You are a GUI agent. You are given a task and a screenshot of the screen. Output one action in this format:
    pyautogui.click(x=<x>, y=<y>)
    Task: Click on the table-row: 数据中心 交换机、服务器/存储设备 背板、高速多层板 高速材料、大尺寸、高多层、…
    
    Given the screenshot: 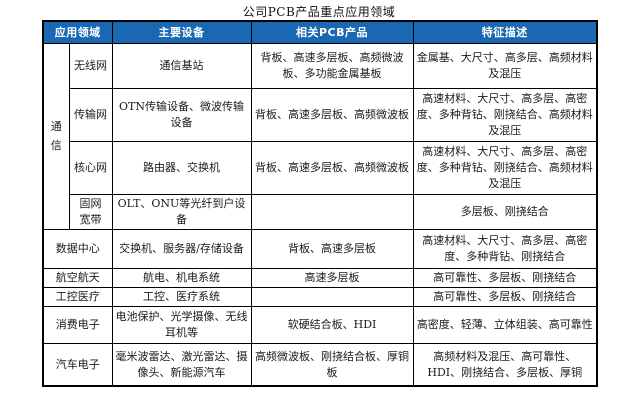 What is the action you would take?
    pyautogui.click(x=320, y=249)
    